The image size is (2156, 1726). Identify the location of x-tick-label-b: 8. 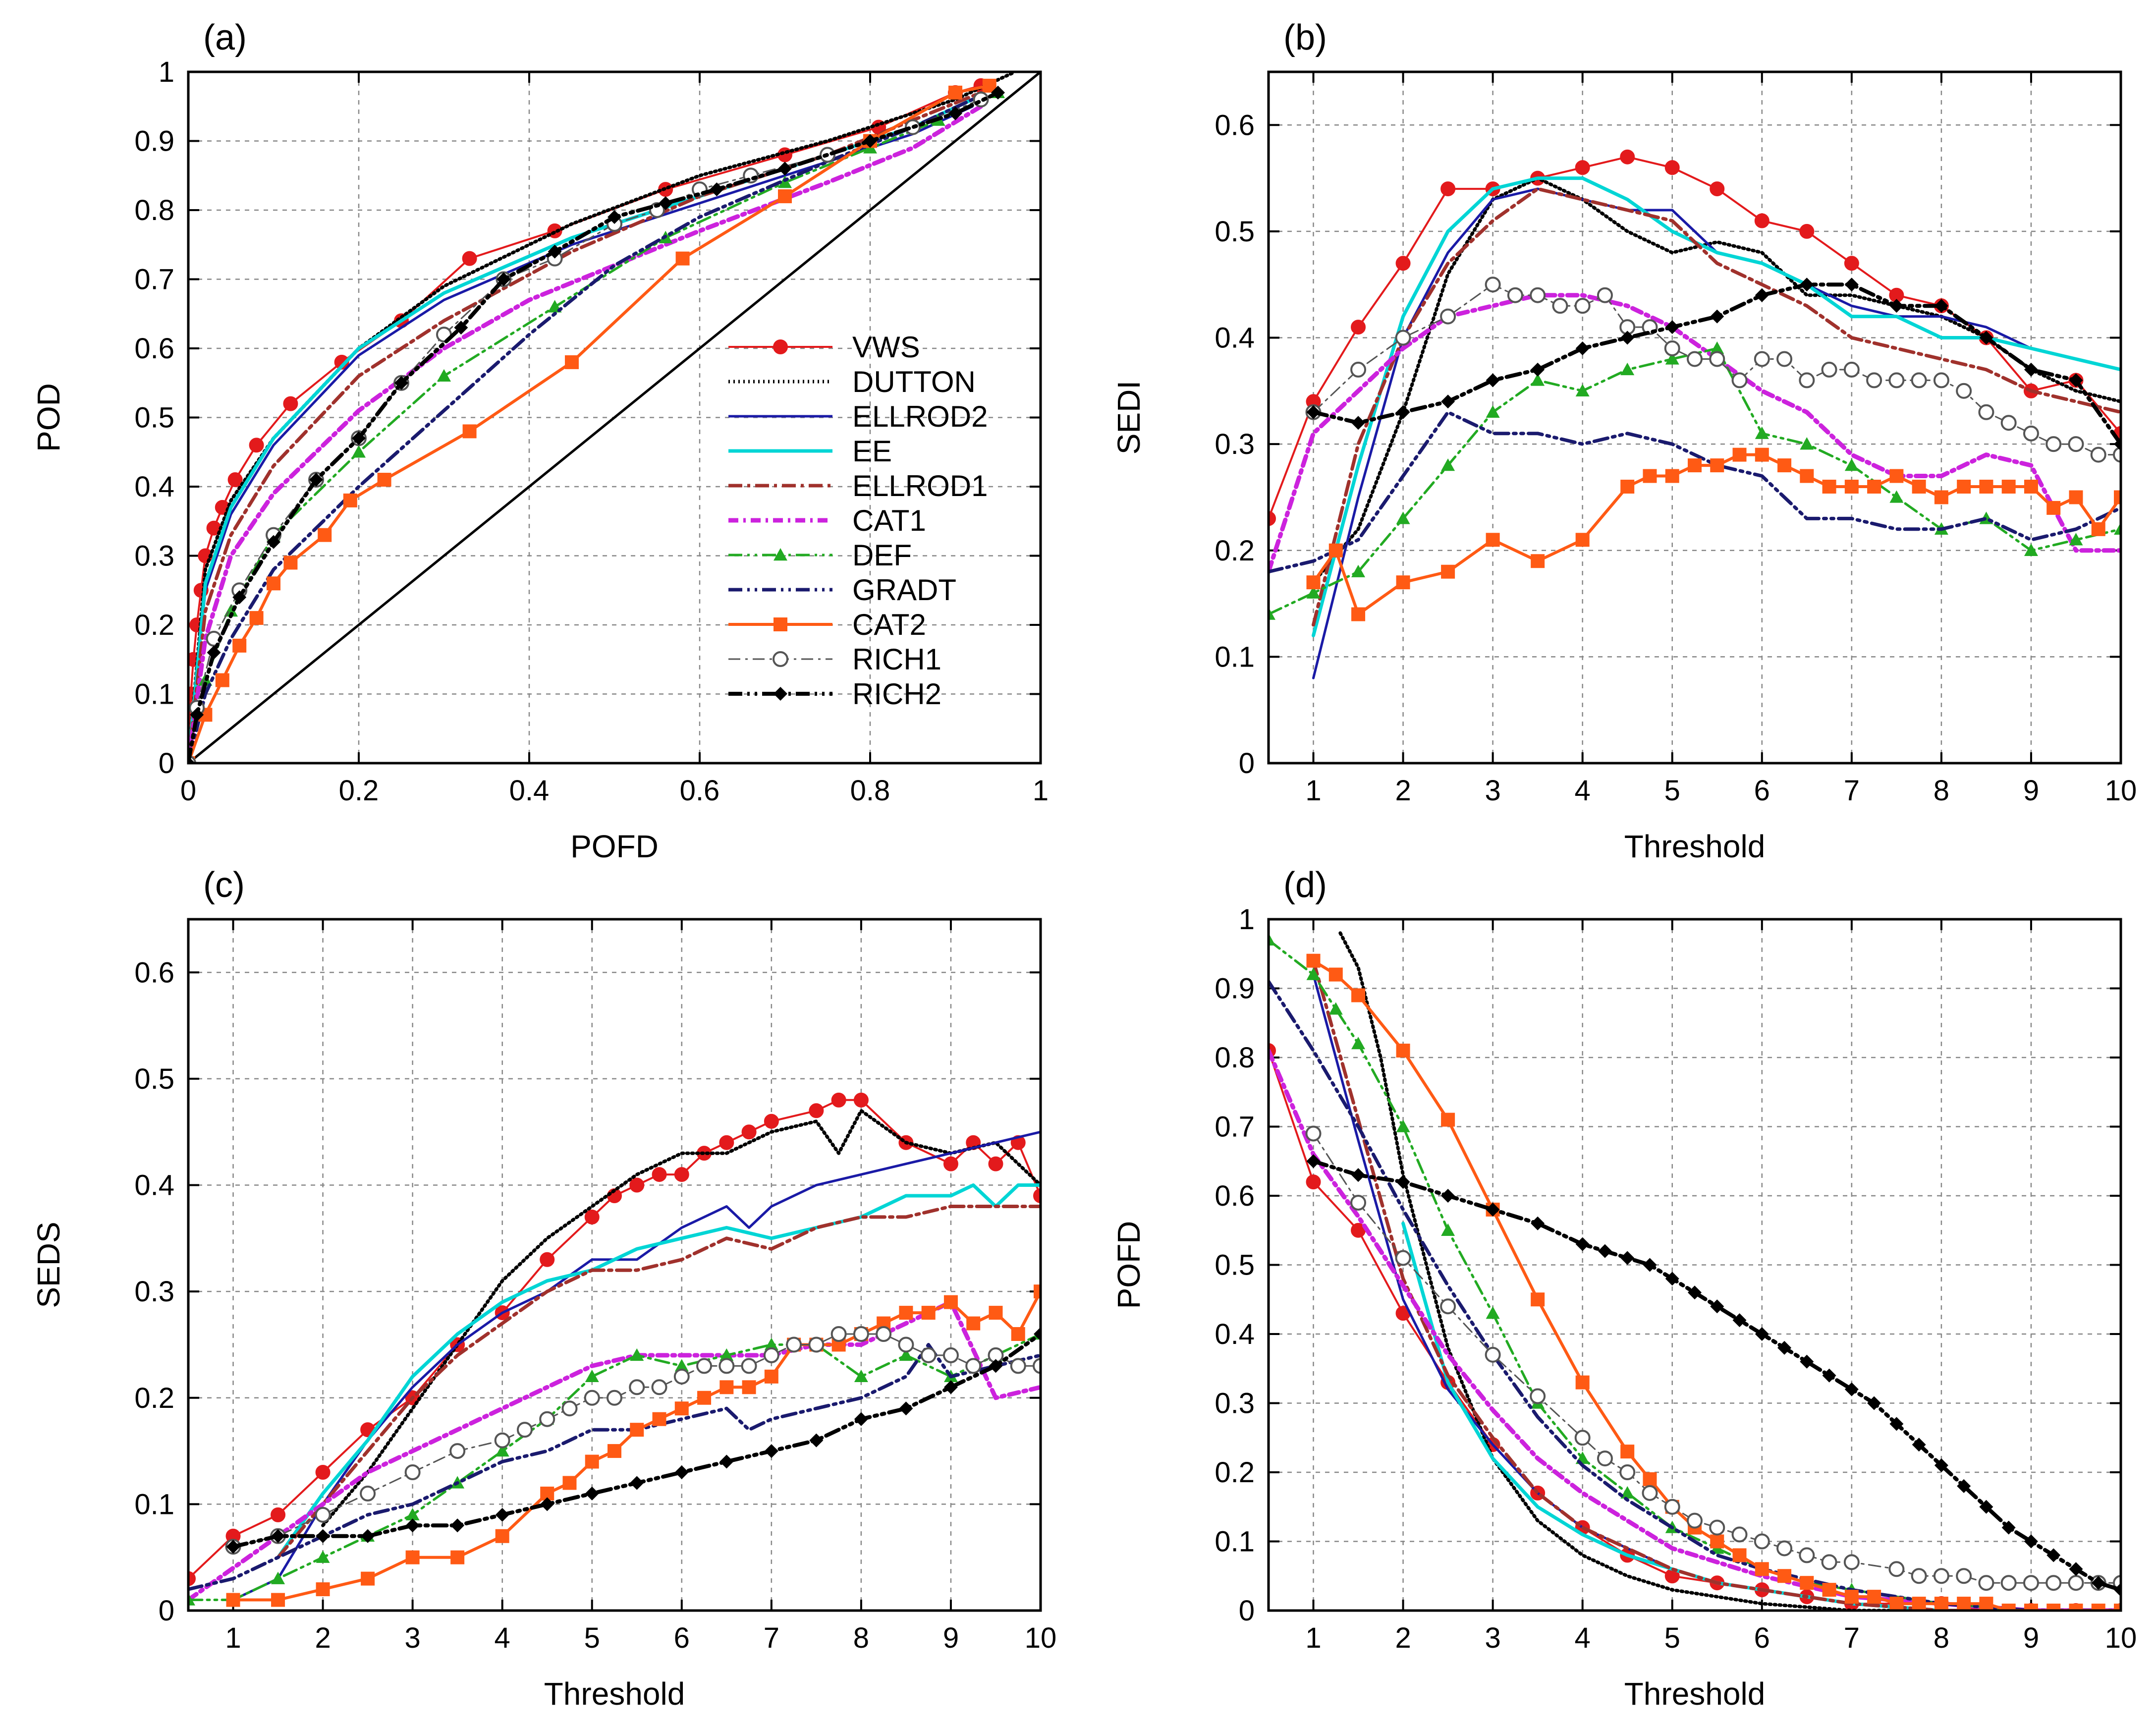
(1941, 791).